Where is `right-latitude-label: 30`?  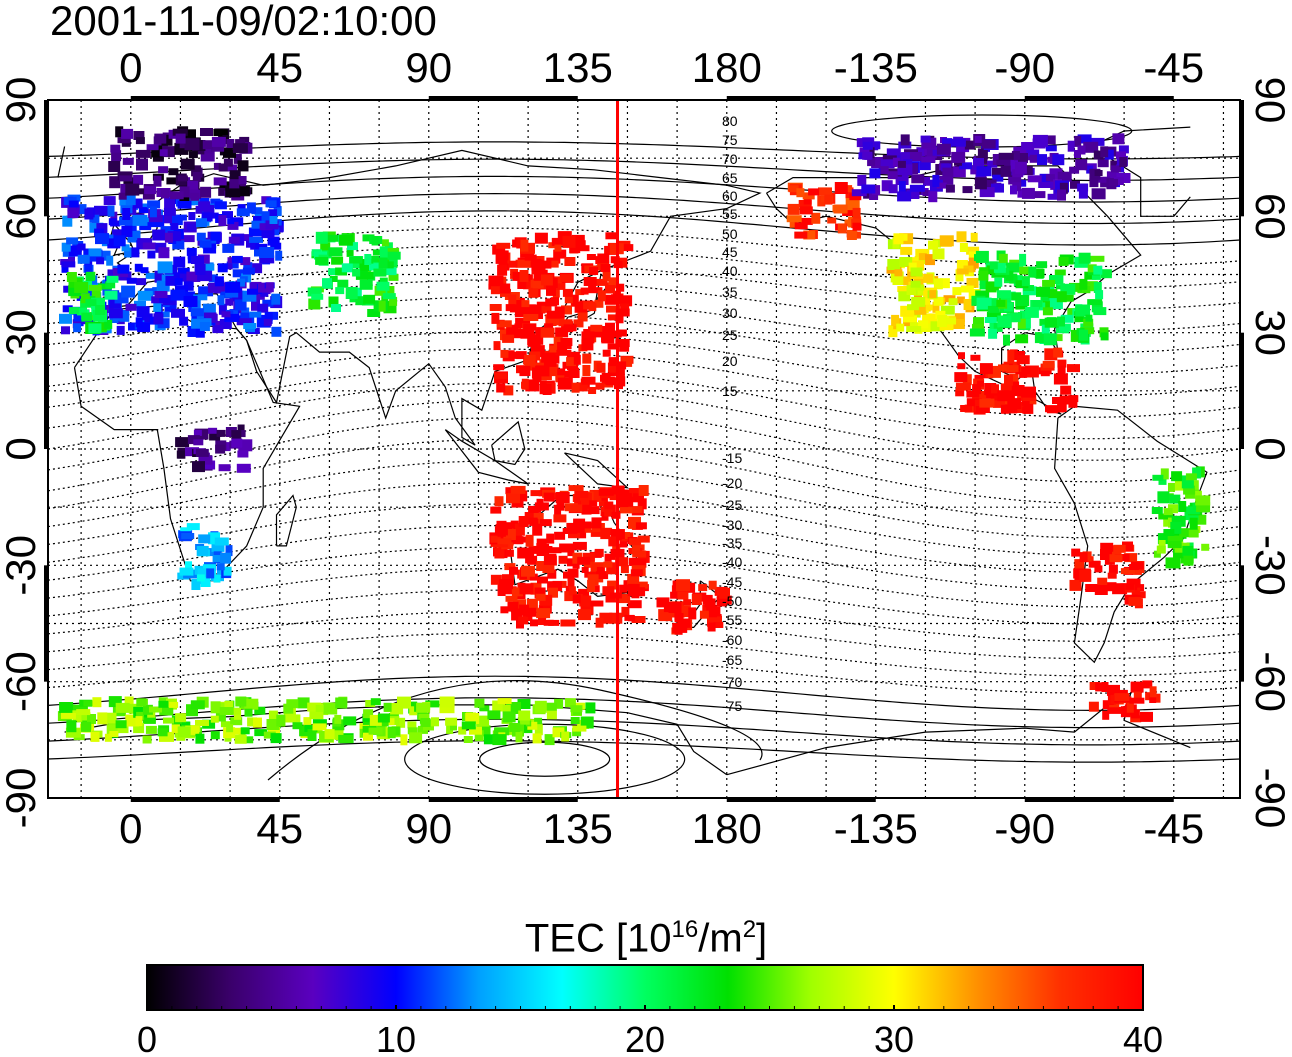 right-latitude-label: 30 is located at coordinates (1269, 332).